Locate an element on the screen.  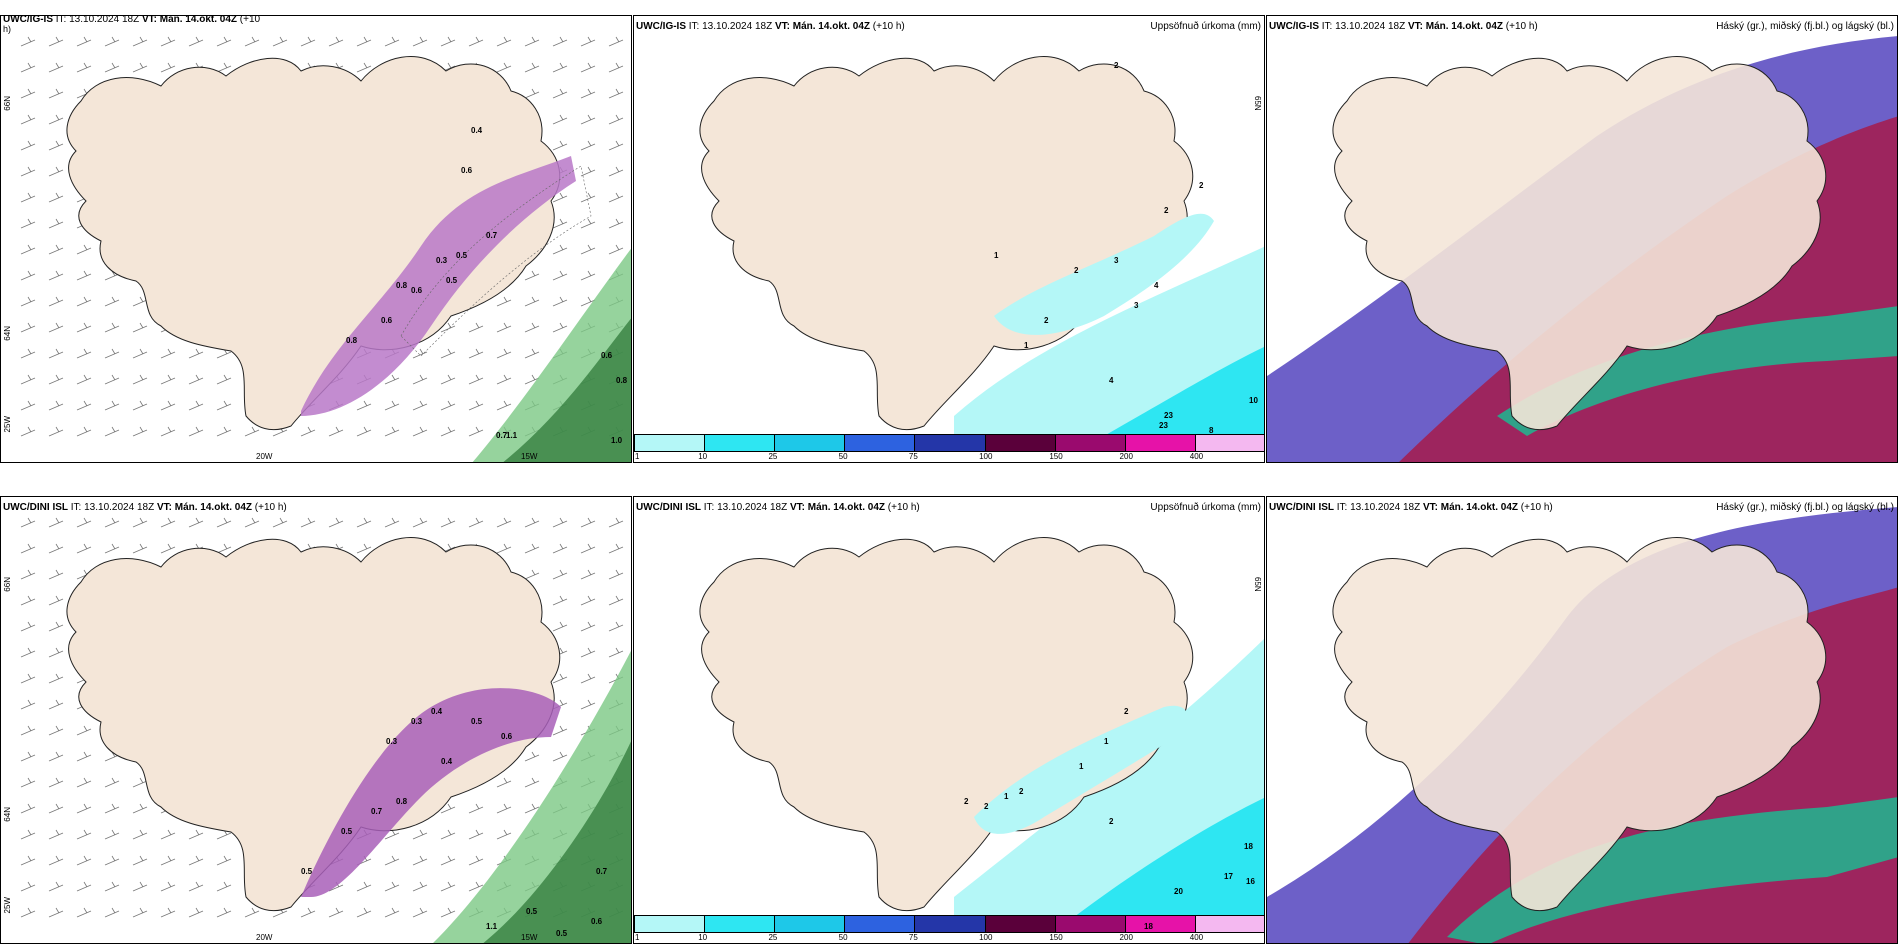
field-value-label: 23 is located at coordinates (1168, 415).